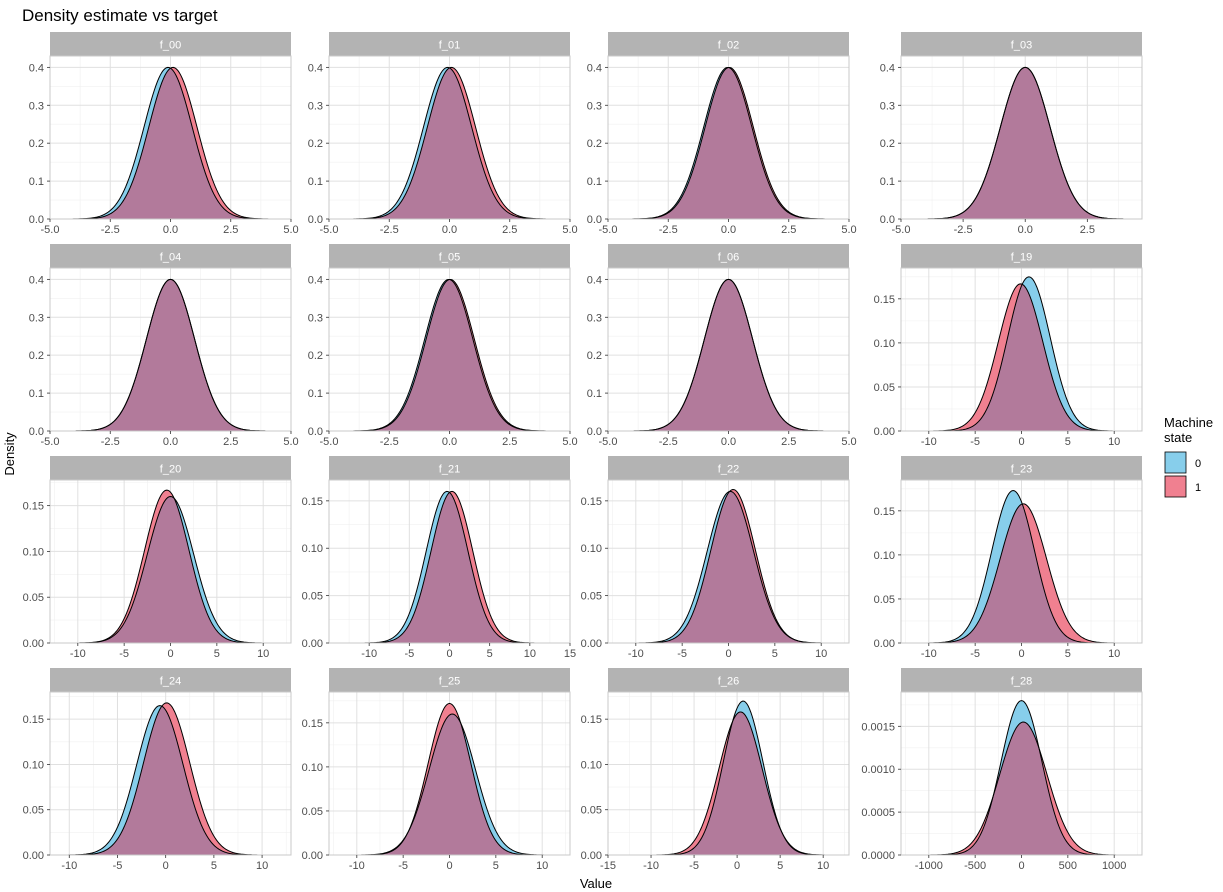 The image size is (1223, 892). Describe the element at coordinates (1114, 866) in the screenshot. I see `x-tick-label: 1000` at that location.